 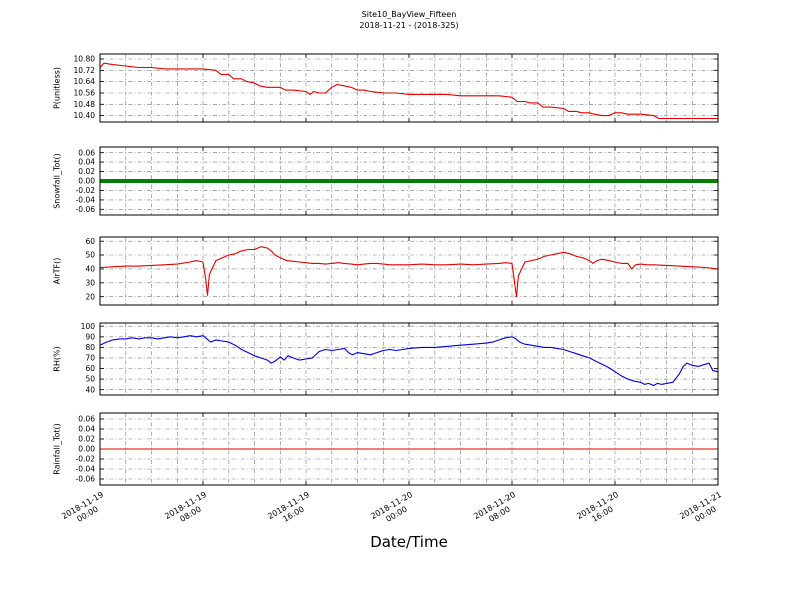 I want to click on panel-frame-P, so click(x=409, y=88).